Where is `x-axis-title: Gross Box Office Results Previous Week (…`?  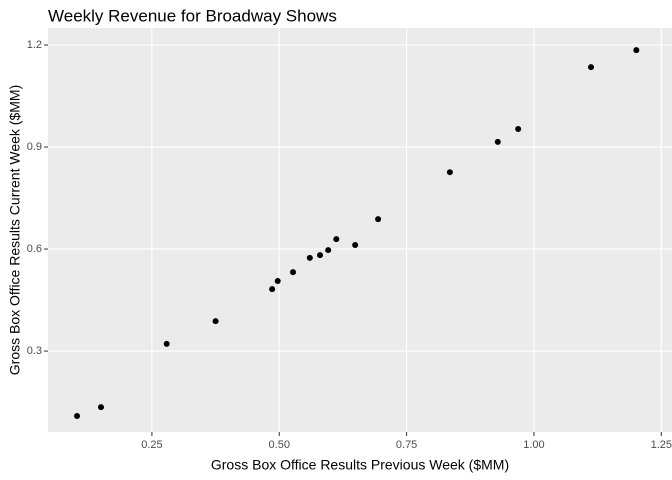
x-axis-title: Gross Box Office Results Previous Week (… is located at coordinates (360, 465).